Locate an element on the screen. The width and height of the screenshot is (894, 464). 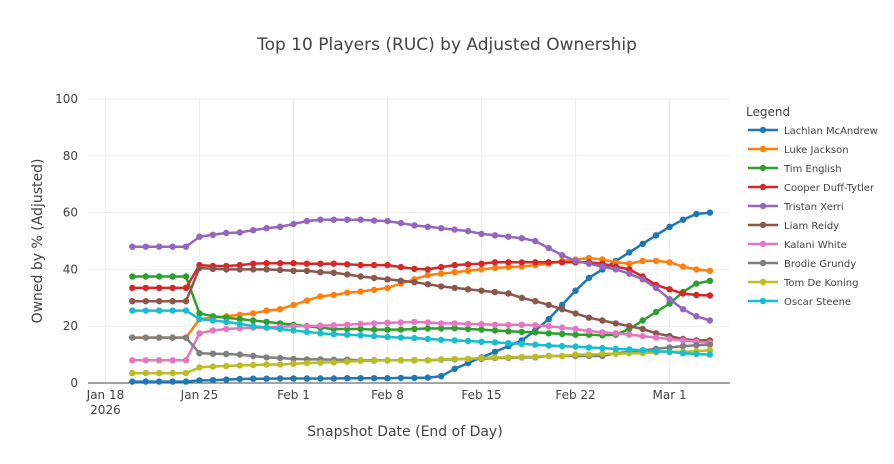
legend-item: Liam Reidy is located at coordinates (793, 226).